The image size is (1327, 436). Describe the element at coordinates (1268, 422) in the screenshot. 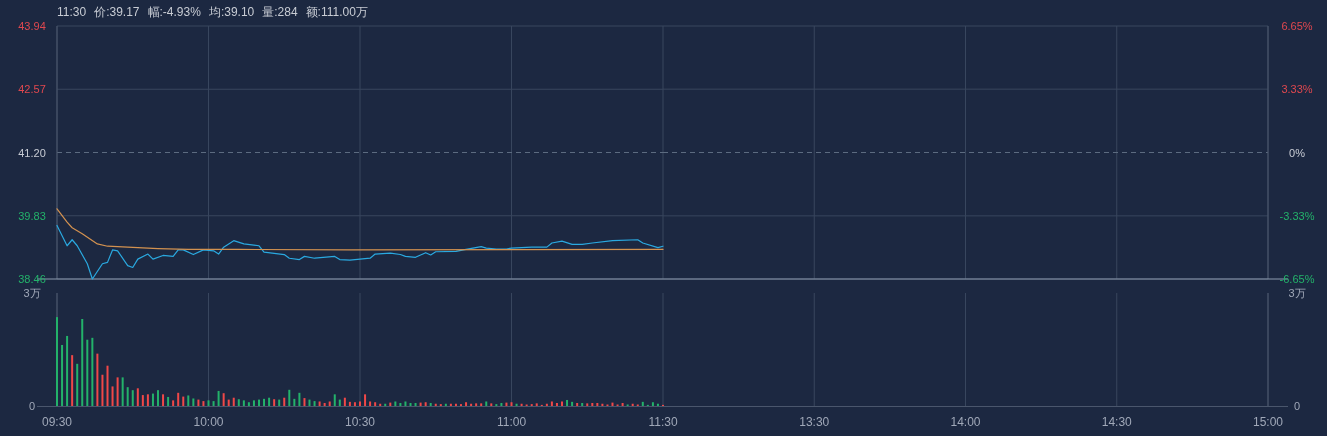

I see `x-tick-label: 15:00` at that location.